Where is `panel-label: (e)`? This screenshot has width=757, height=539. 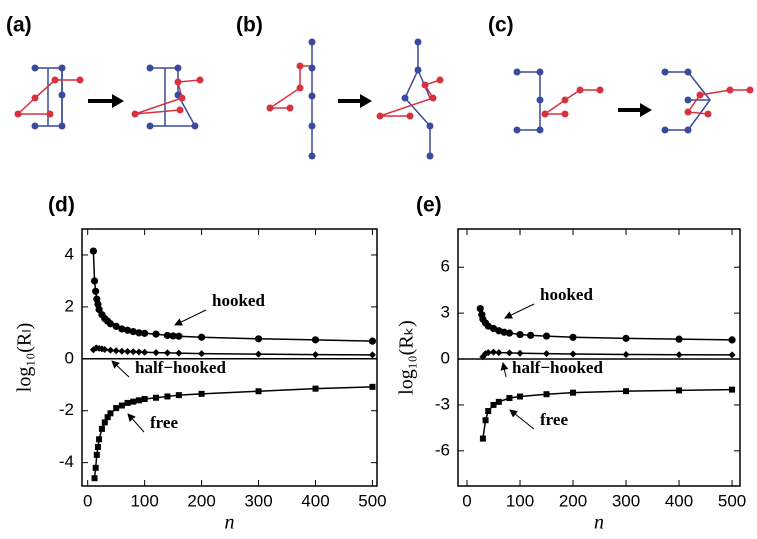
panel-label: (e) is located at coordinates (429, 205).